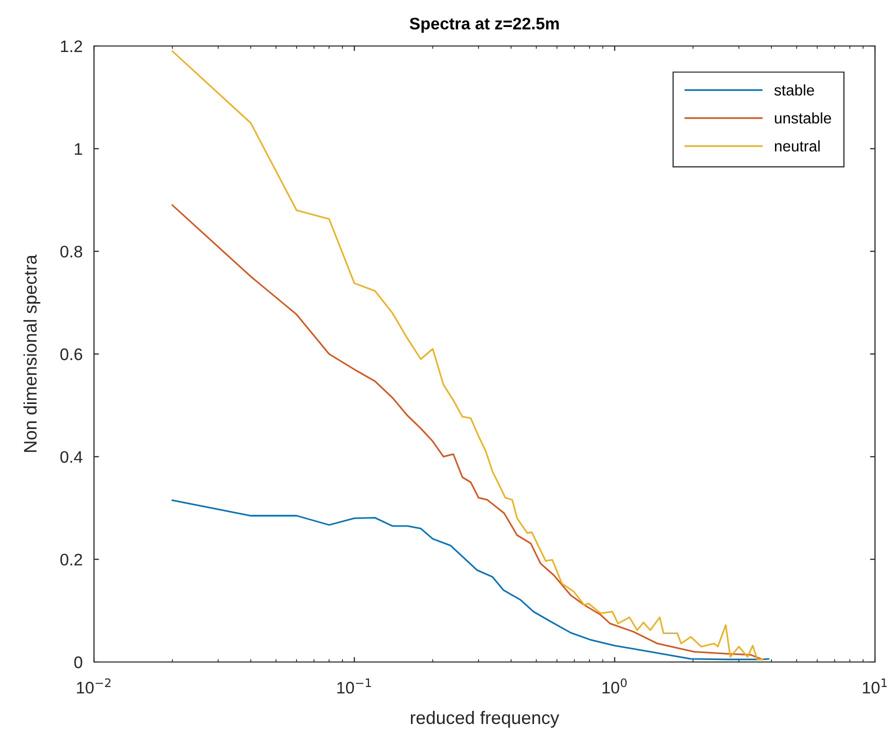 Image resolution: width=892 pixels, height=739 pixels. I want to click on legend-label: unstable, so click(803, 118).